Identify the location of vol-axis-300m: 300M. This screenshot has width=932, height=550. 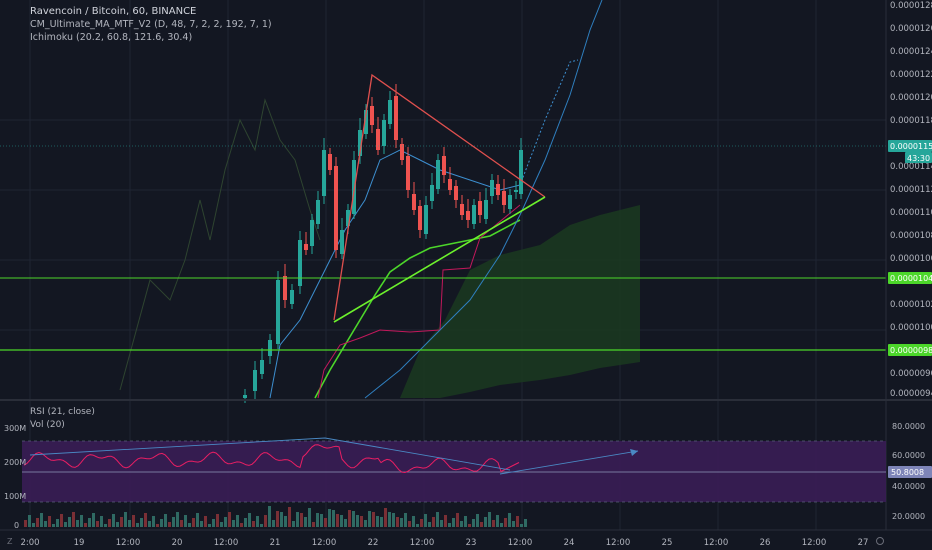
(15, 428).